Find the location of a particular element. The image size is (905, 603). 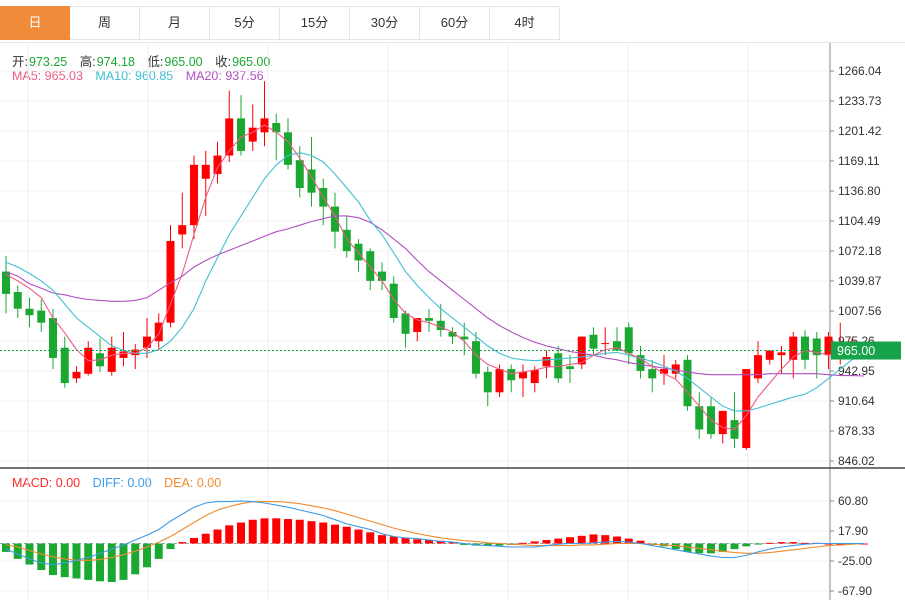

price-tick-label-11: 910.64 is located at coordinates (856, 401).